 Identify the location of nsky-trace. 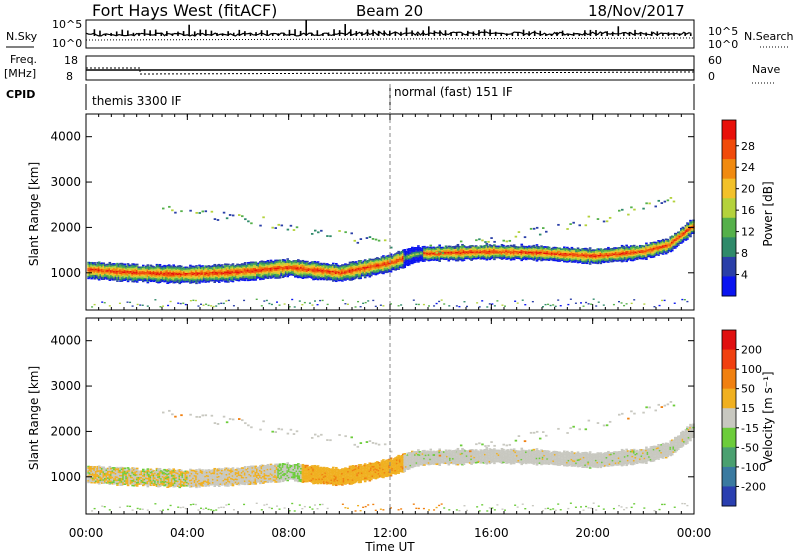
(390, 30).